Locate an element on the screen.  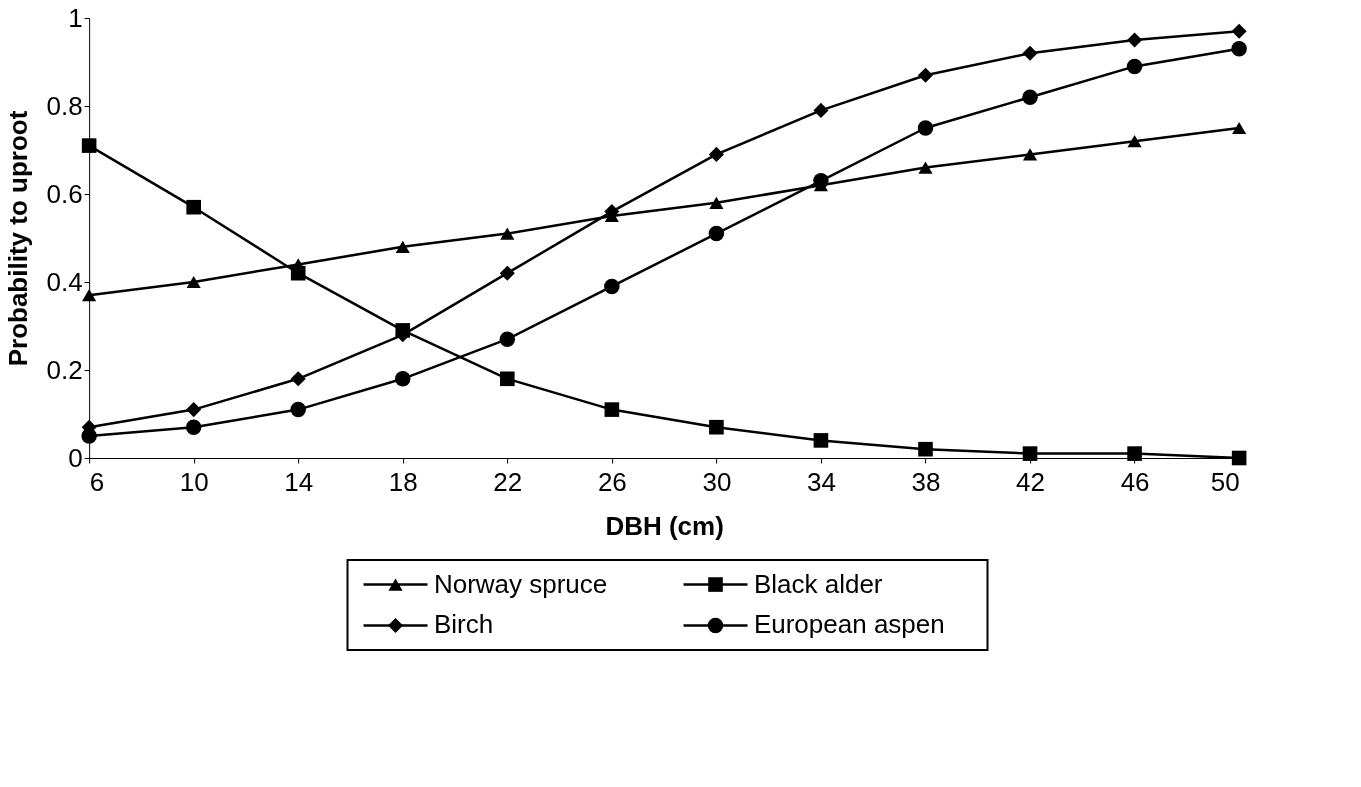
x-tick-label: 22 is located at coordinates (508, 481).